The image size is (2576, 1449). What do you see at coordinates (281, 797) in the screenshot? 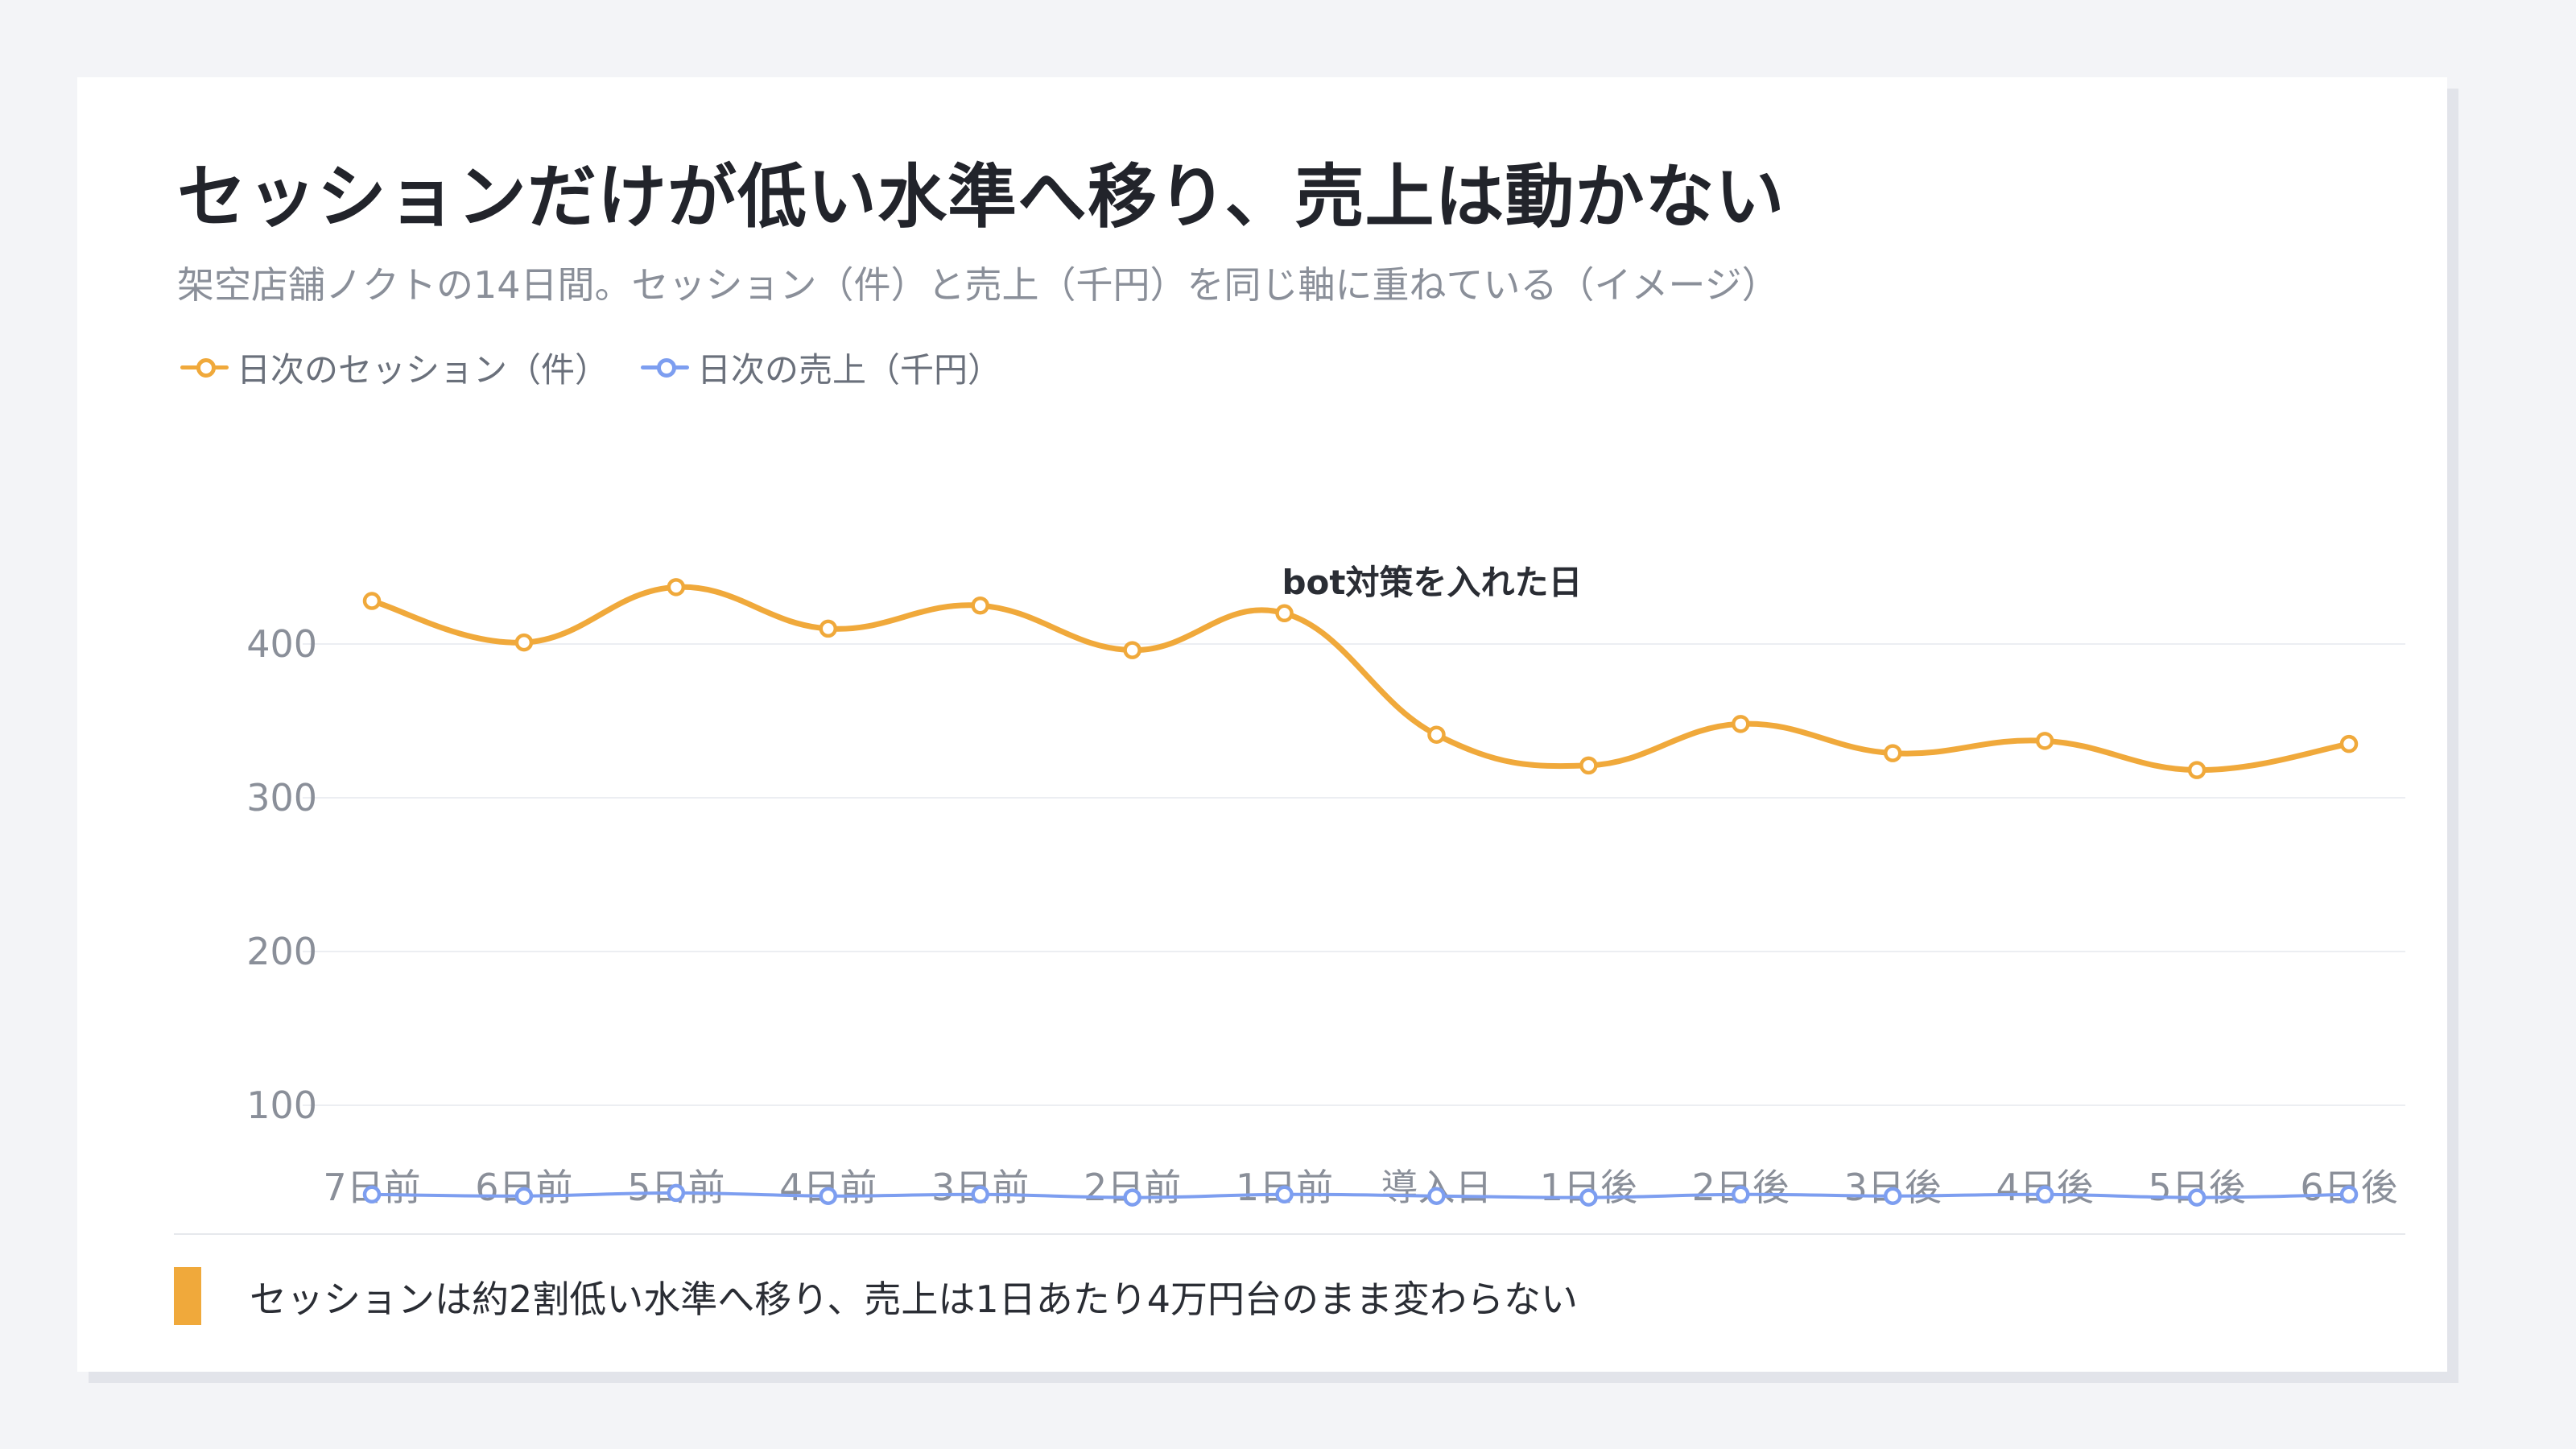
I see `y-tick-label: 300` at bounding box center [281, 797].